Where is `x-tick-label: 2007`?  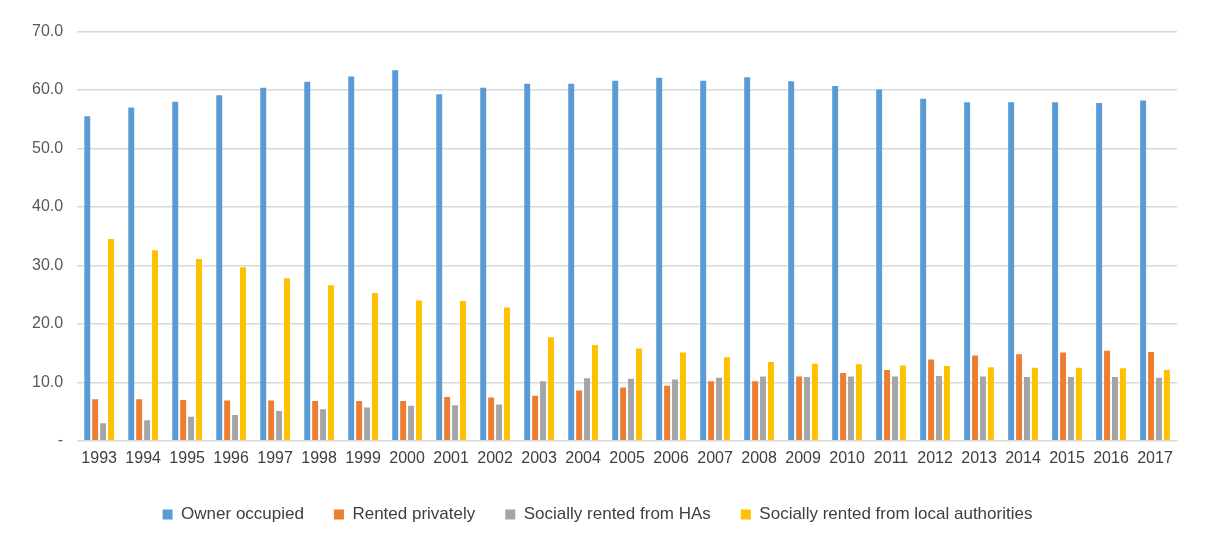 x-tick-label: 2007 is located at coordinates (715, 457).